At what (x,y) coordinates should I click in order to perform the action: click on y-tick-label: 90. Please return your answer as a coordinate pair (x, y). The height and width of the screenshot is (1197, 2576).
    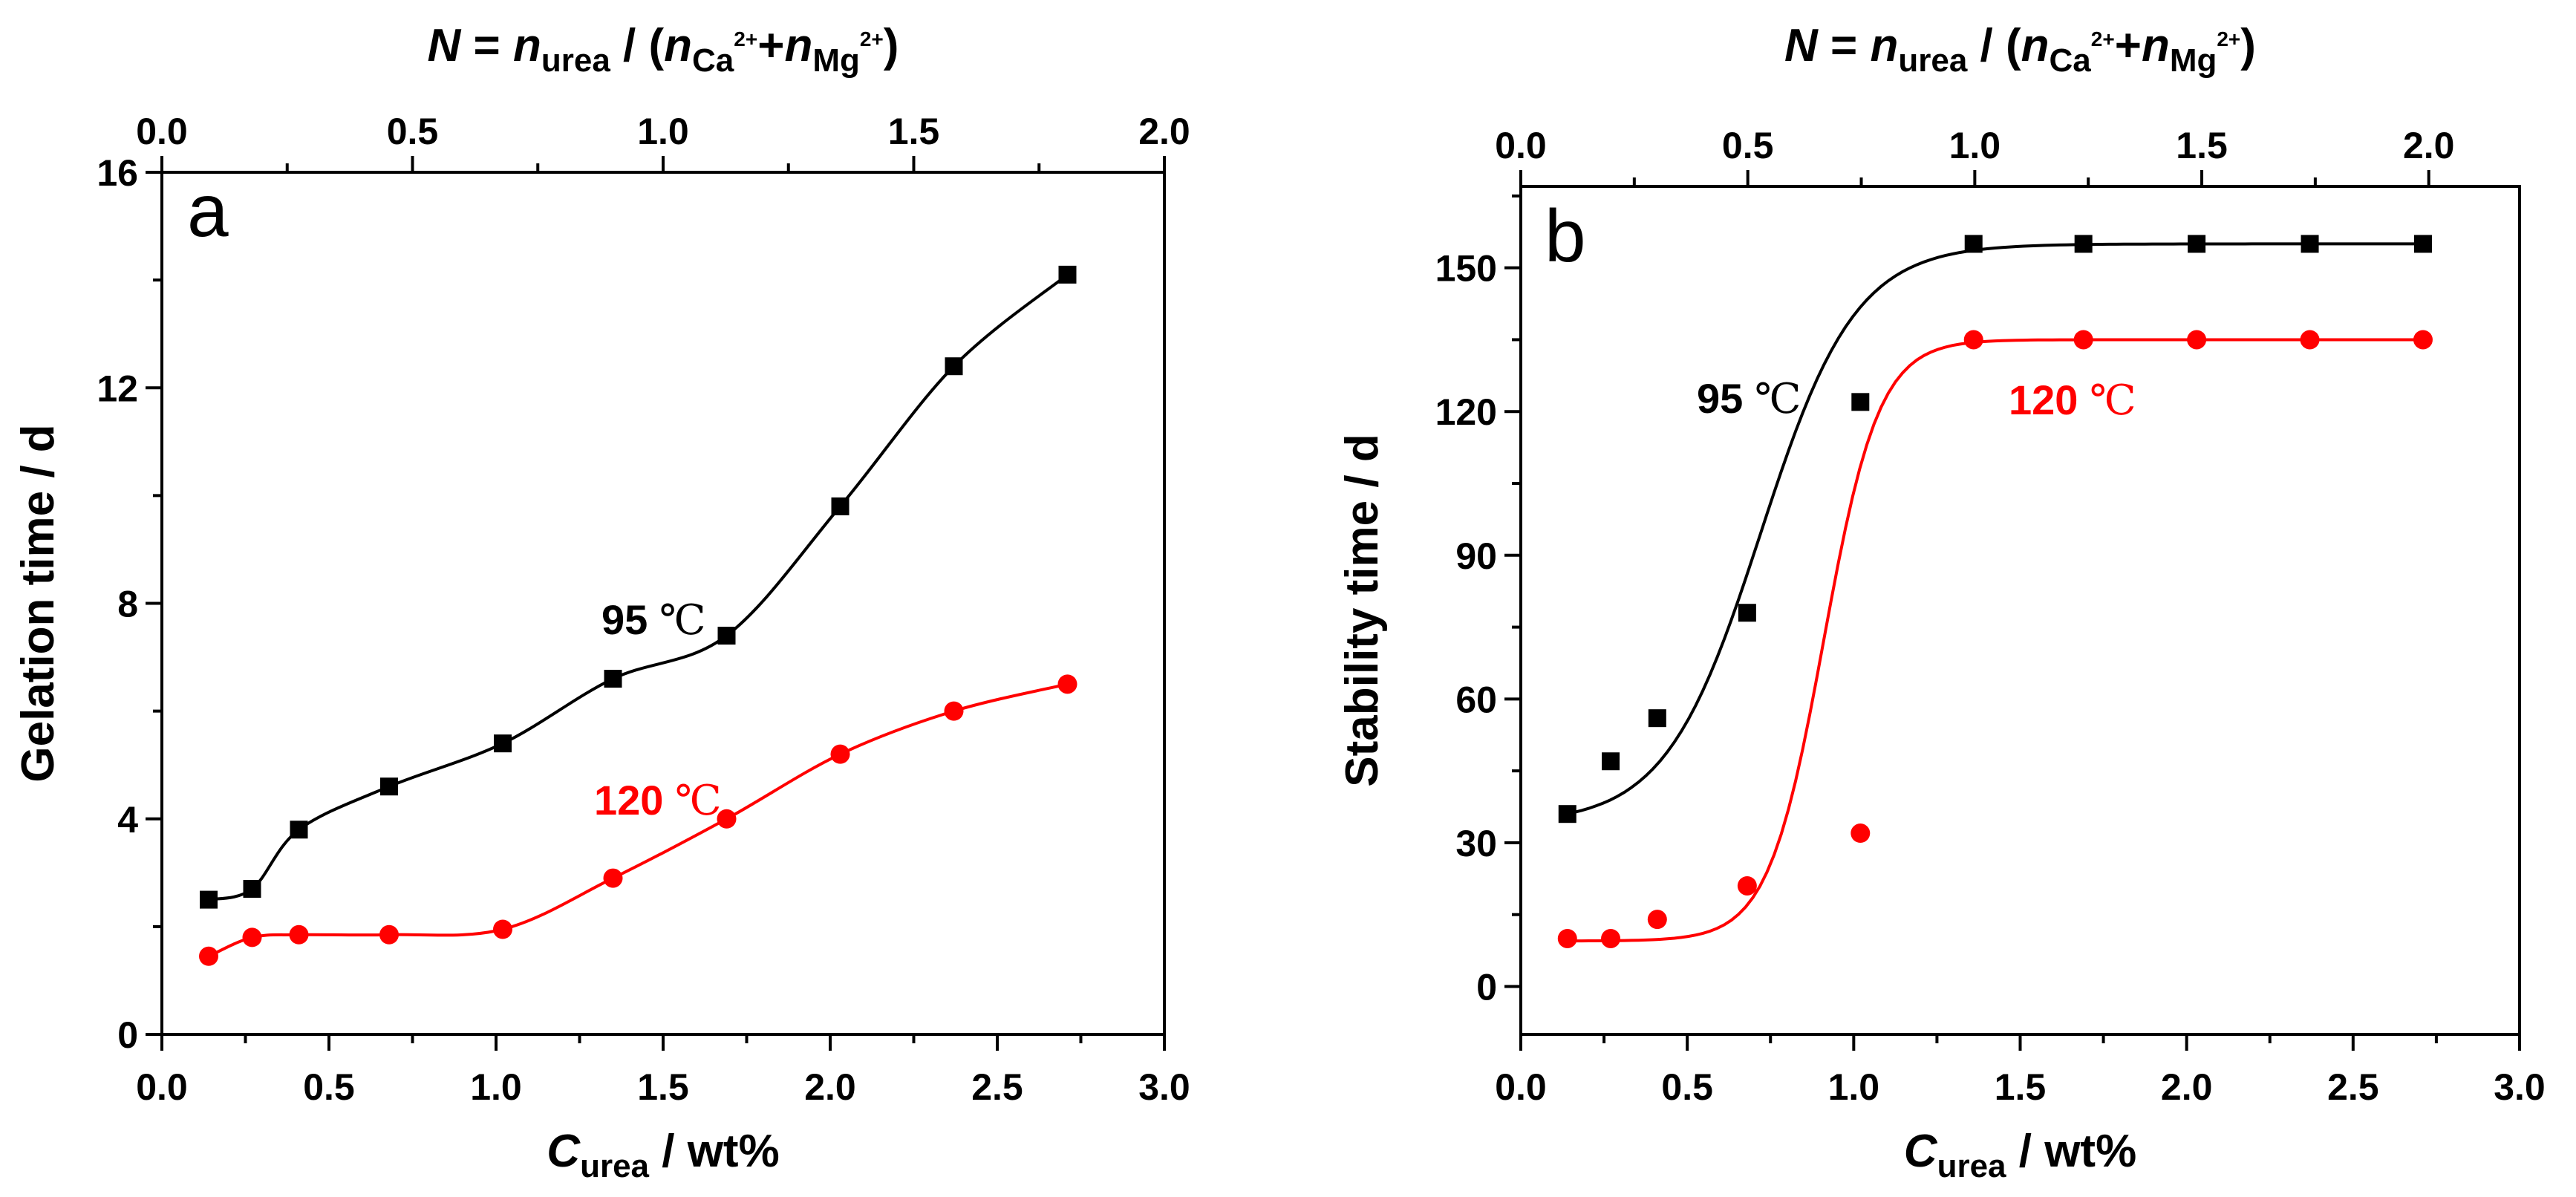
    Looking at the image, I should click on (1476, 556).